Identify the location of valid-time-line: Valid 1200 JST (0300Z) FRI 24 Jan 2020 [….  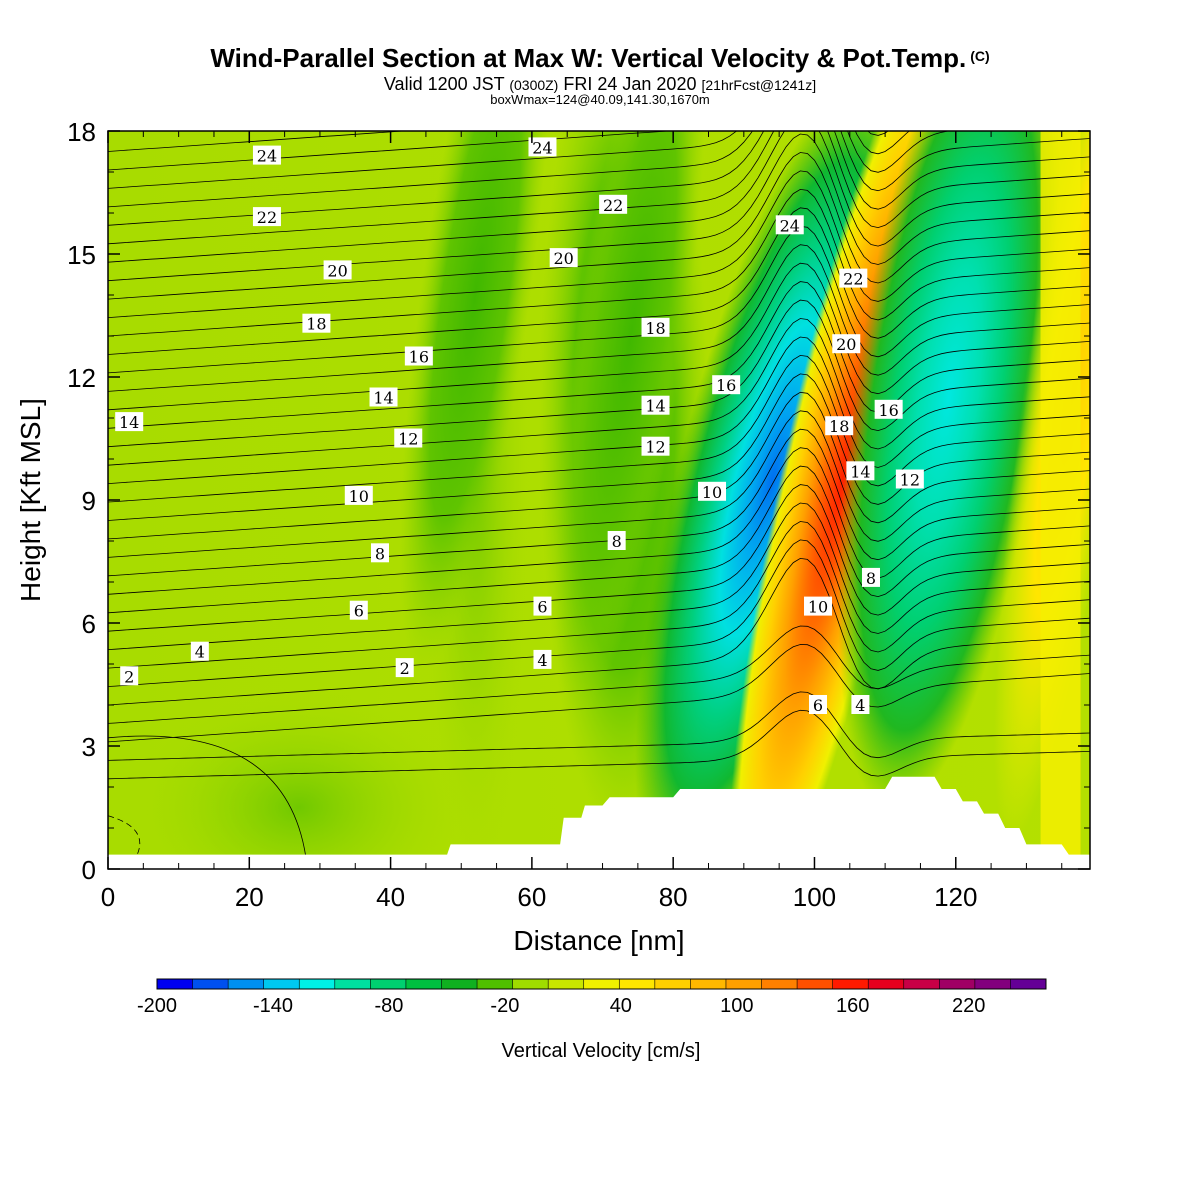
(600, 84).